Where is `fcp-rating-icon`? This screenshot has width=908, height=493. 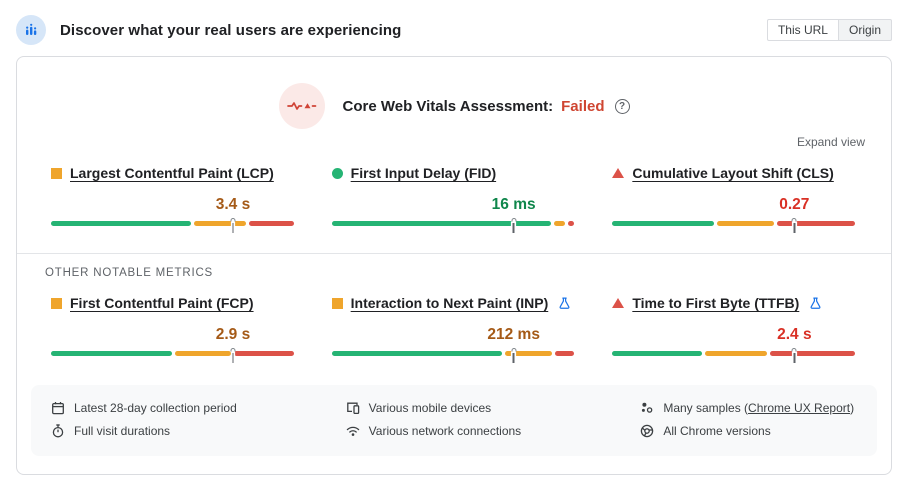 fcp-rating-icon is located at coordinates (56, 303).